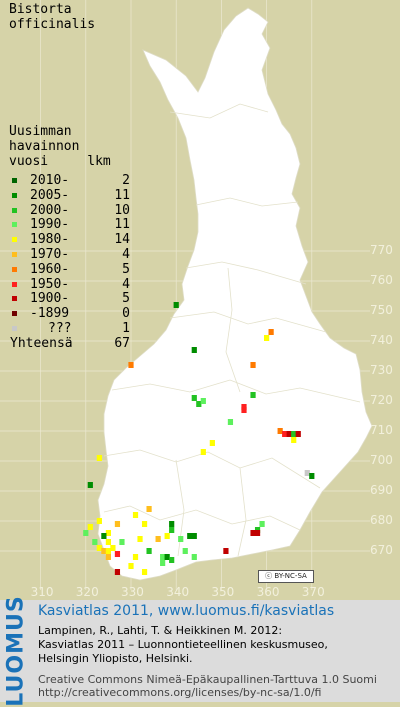 The width and height of the screenshot is (400, 707). Describe the element at coordinates (115, 658) in the screenshot. I see `citation-line3: Helsingin Yliopisto, Helsinki.` at that location.